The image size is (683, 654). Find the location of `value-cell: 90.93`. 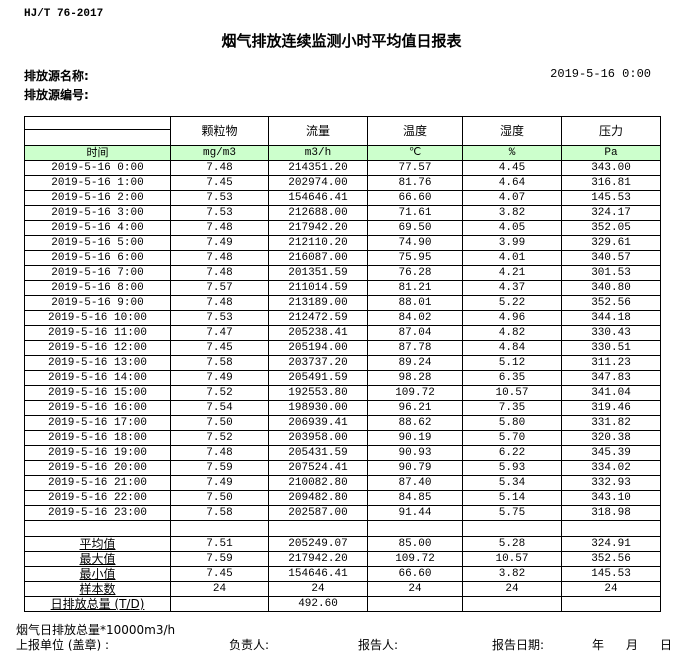

value-cell: 90.93 is located at coordinates (415, 453).